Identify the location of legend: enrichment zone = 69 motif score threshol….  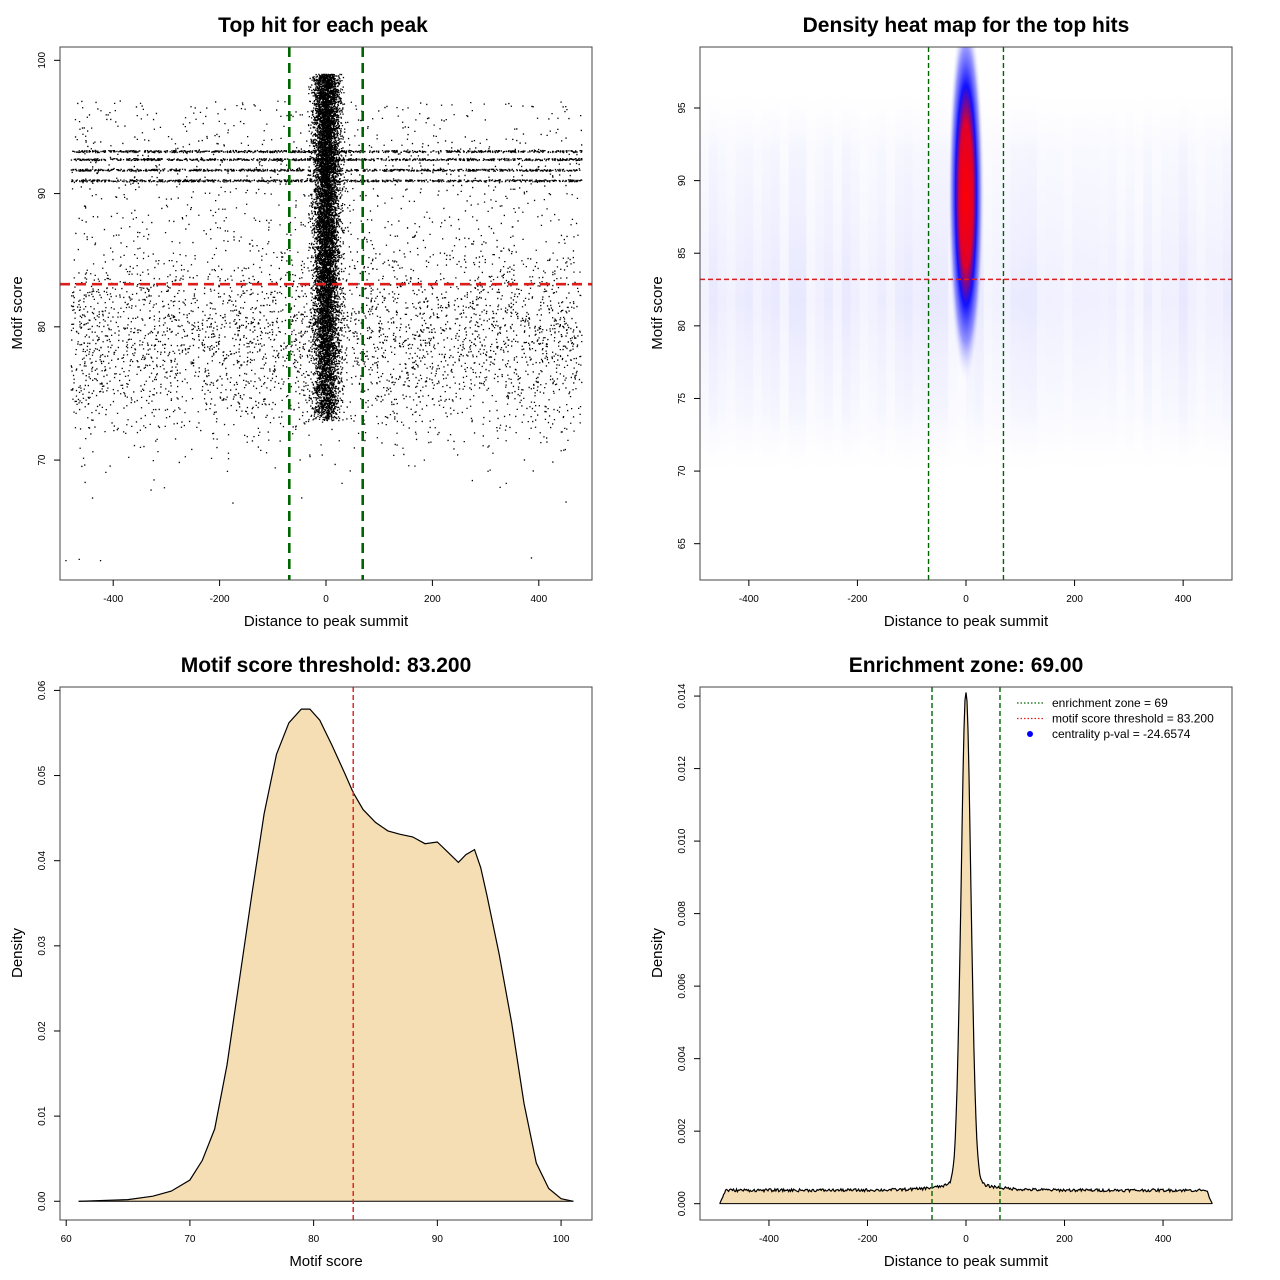
(1115, 718).